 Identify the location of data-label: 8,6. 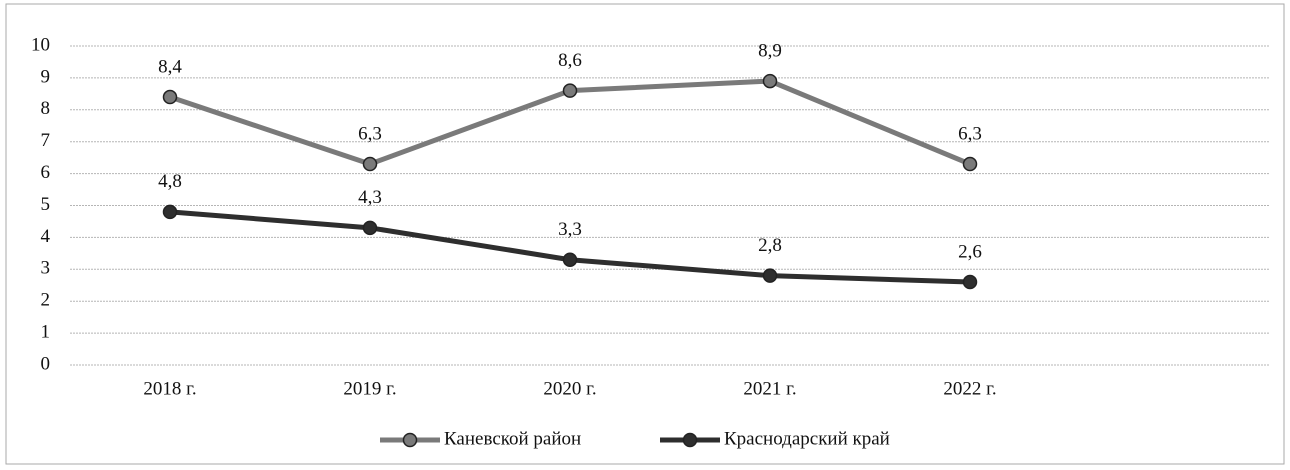
(570, 60).